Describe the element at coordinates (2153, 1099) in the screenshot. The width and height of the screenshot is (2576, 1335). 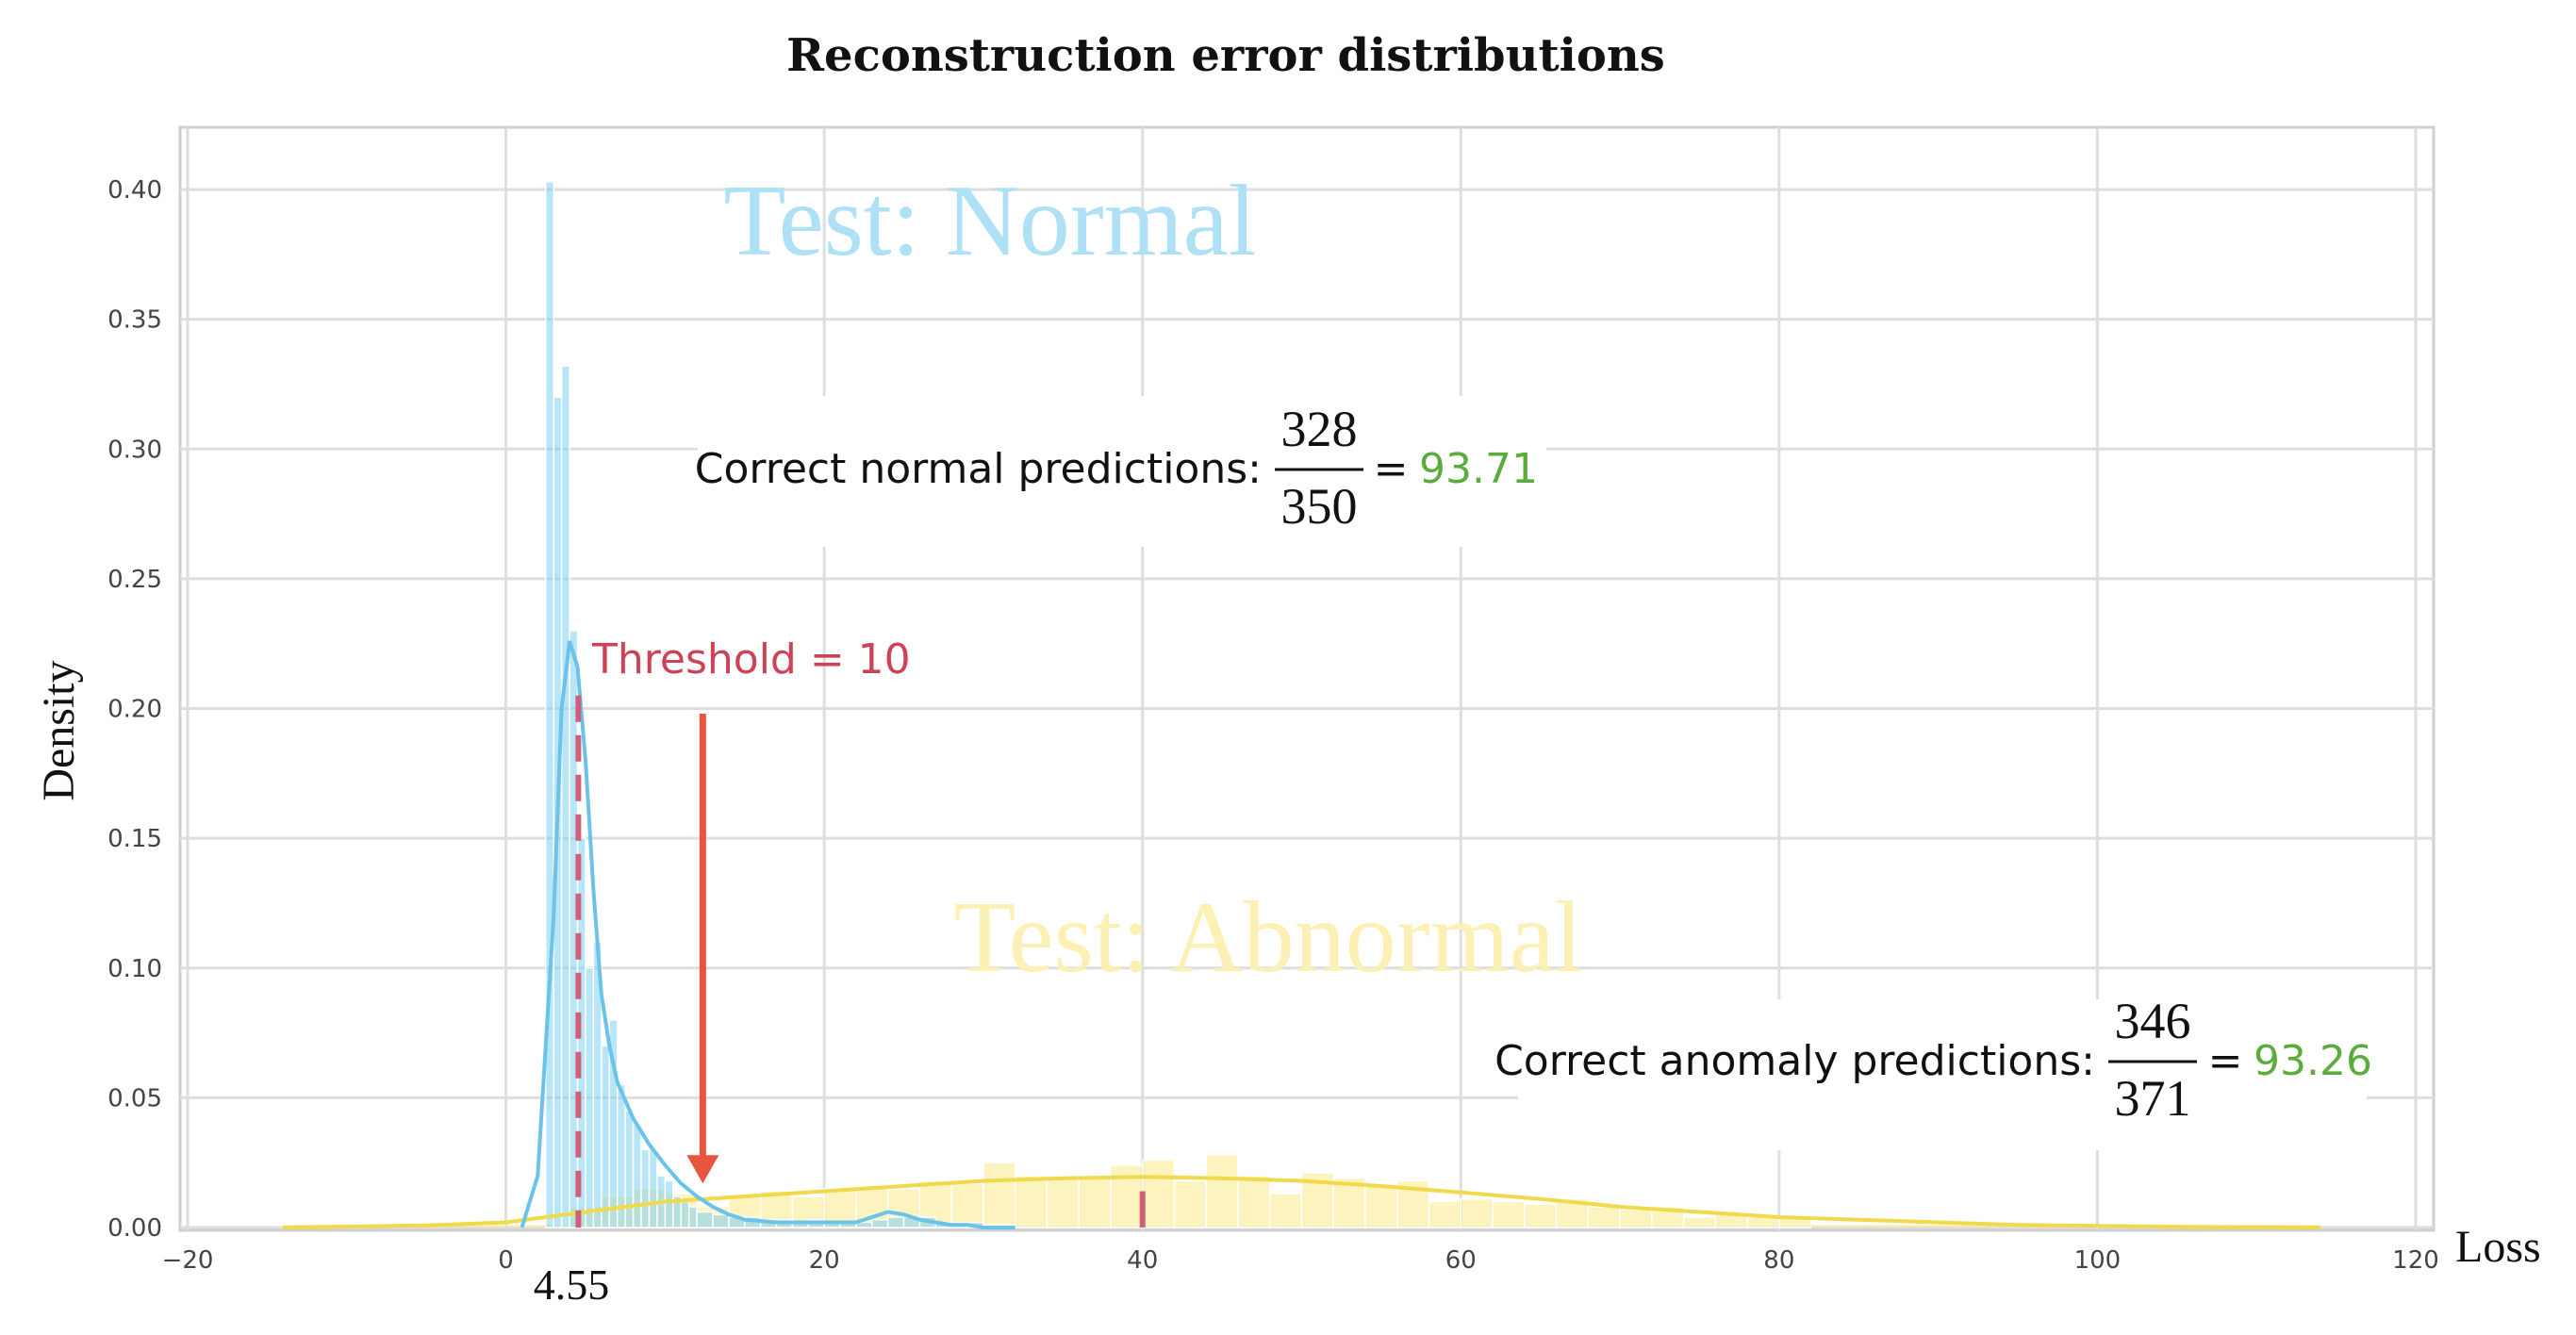
I see `anomaly-accuracy-denominator: 371` at that location.